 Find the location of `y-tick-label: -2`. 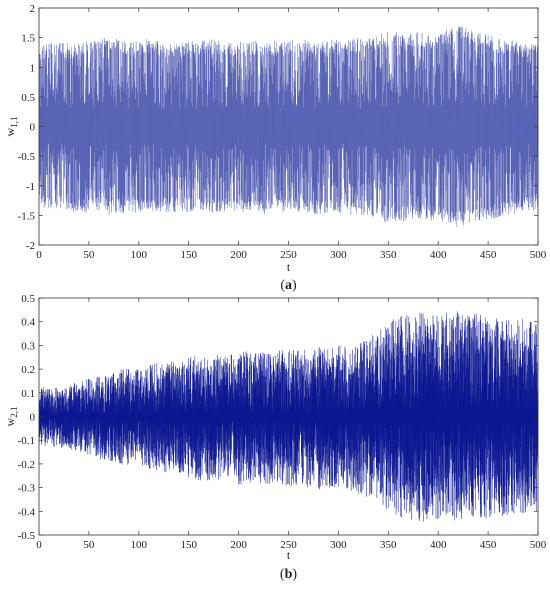

y-tick-label: -2 is located at coordinates (30, 246).